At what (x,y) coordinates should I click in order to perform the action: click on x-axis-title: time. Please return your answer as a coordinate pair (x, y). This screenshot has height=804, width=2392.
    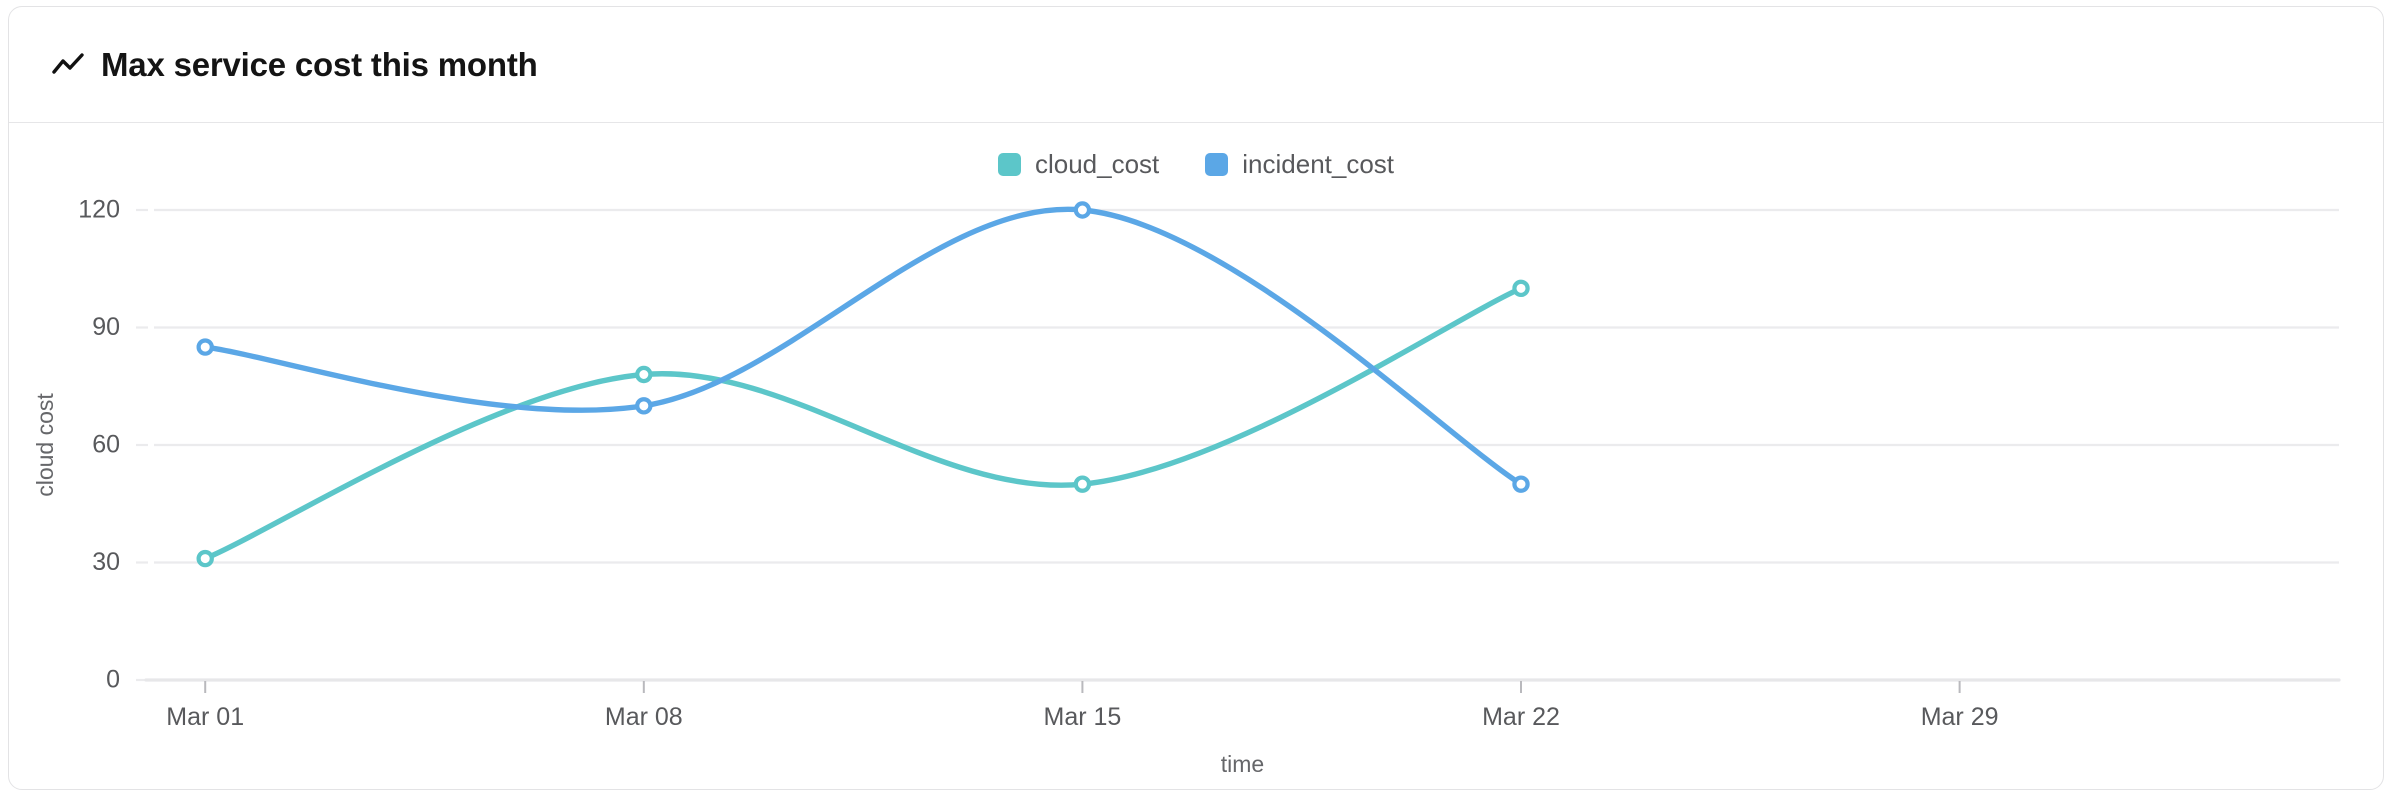
    Looking at the image, I should click on (1242, 764).